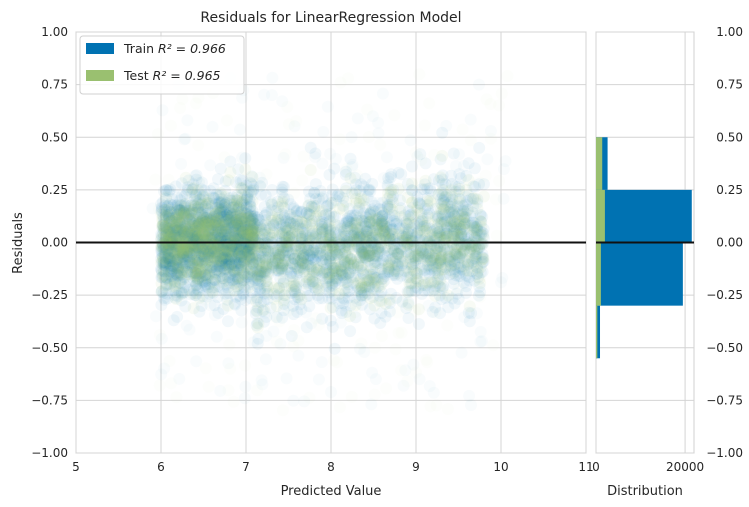 This screenshot has height=507, width=749. I want to click on distribution-y-tick-label: −1.00, so click(724, 453).